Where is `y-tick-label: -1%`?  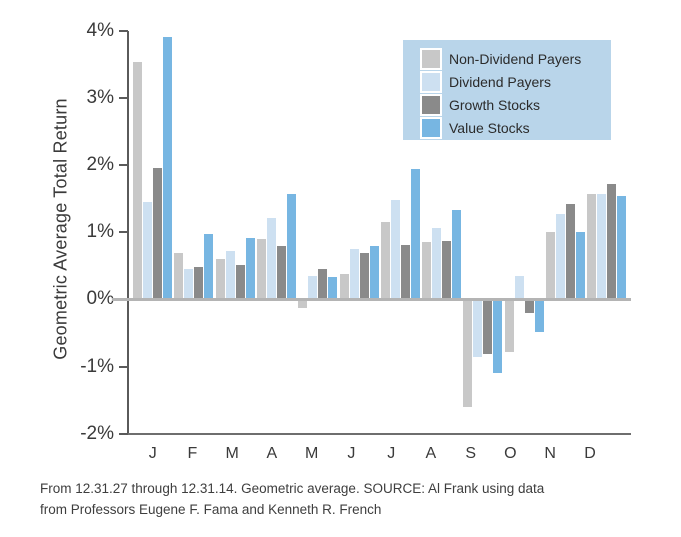 y-tick-label: -1% is located at coordinates (97, 366).